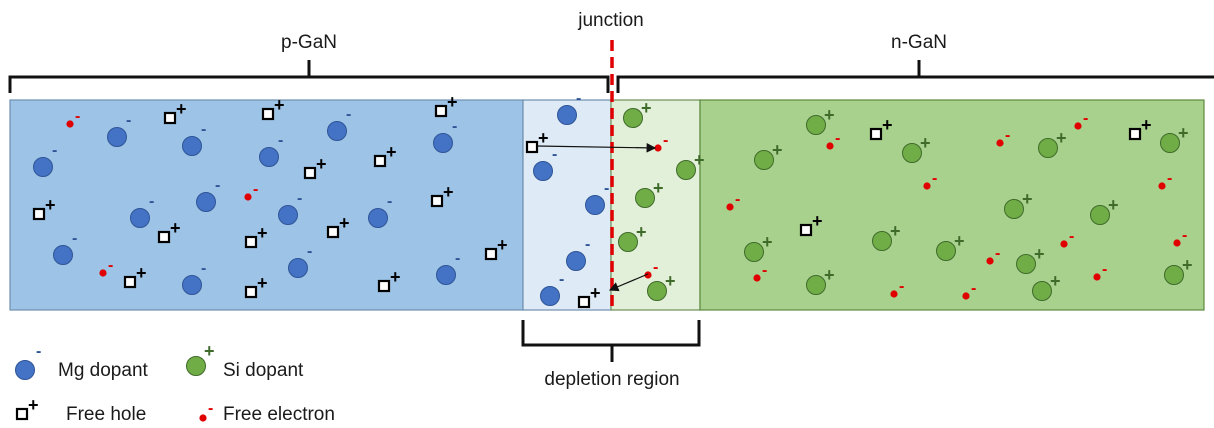  Describe the element at coordinates (27, 408) in the screenshot. I see `free-hole-legend-icon: +` at that location.